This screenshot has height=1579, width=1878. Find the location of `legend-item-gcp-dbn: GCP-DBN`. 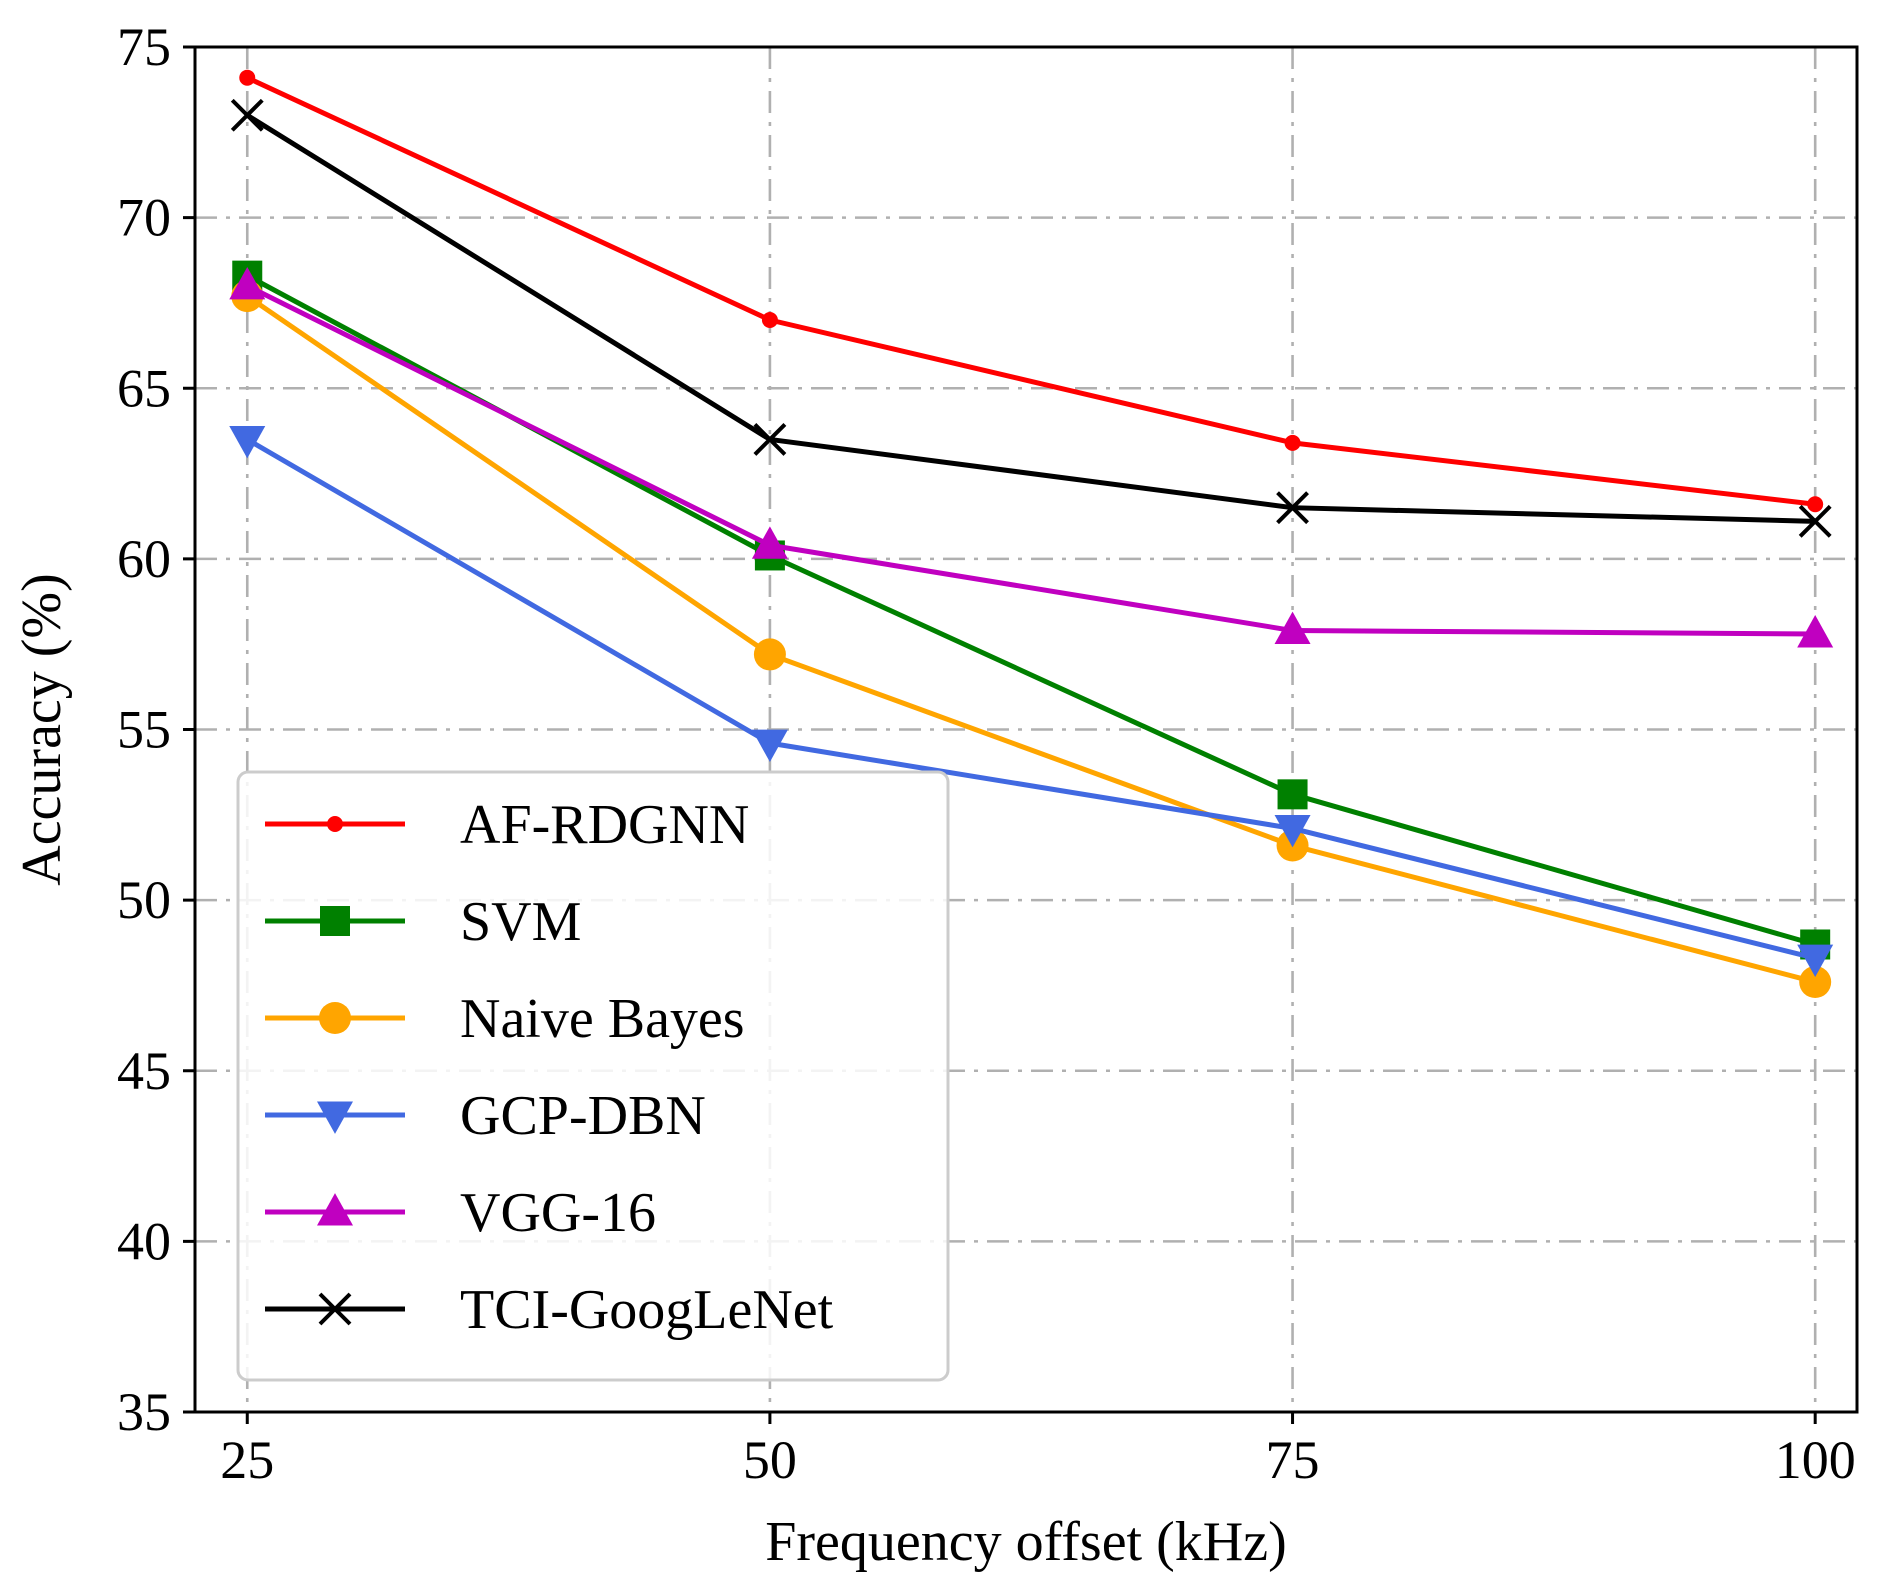

legend-item-gcp-dbn: GCP-DBN is located at coordinates (485, 1116).